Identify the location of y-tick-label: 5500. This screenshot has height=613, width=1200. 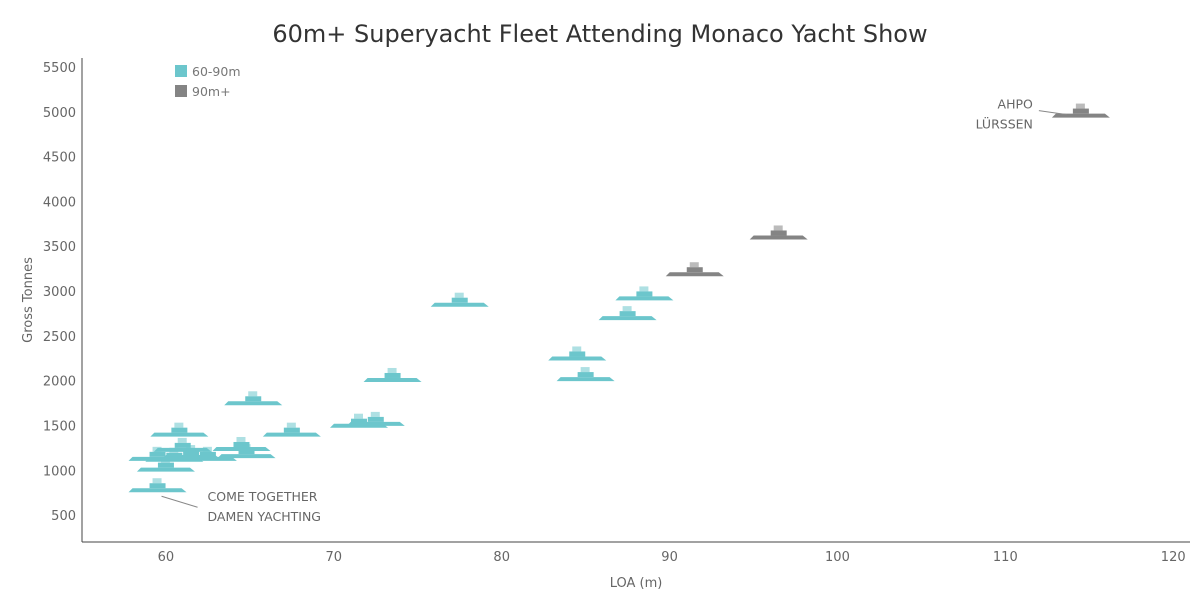
(59, 68).